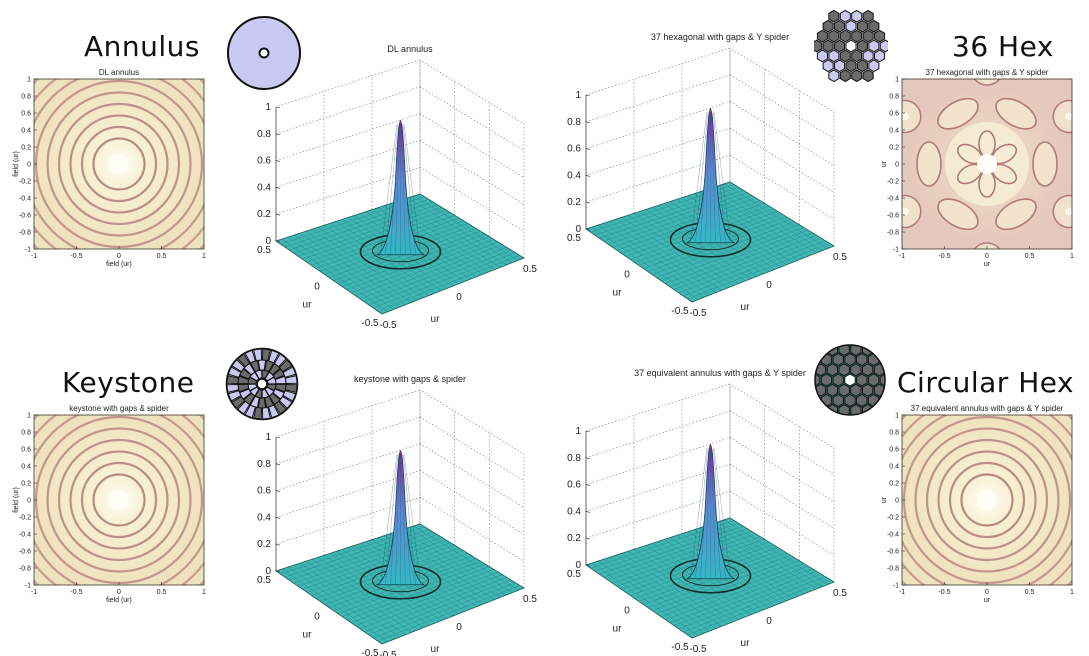  I want to click on axis1-tick-label: -0.5, so click(370, 323).